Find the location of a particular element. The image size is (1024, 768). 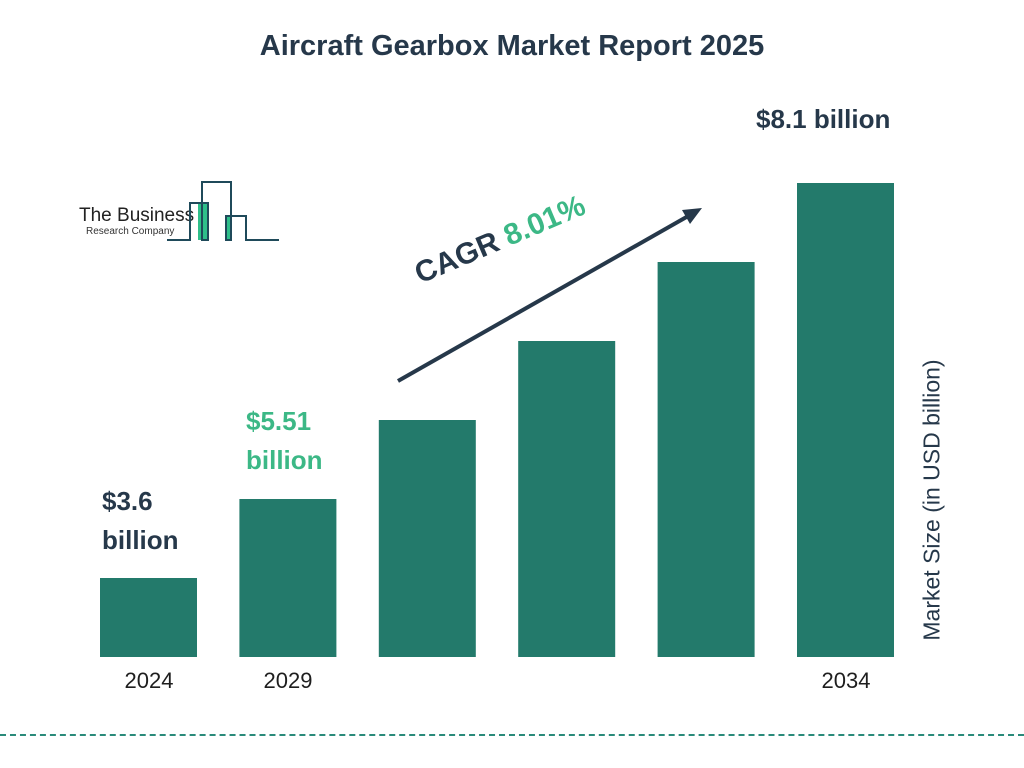

x-tick-2024: 2024 is located at coordinates (149, 680).